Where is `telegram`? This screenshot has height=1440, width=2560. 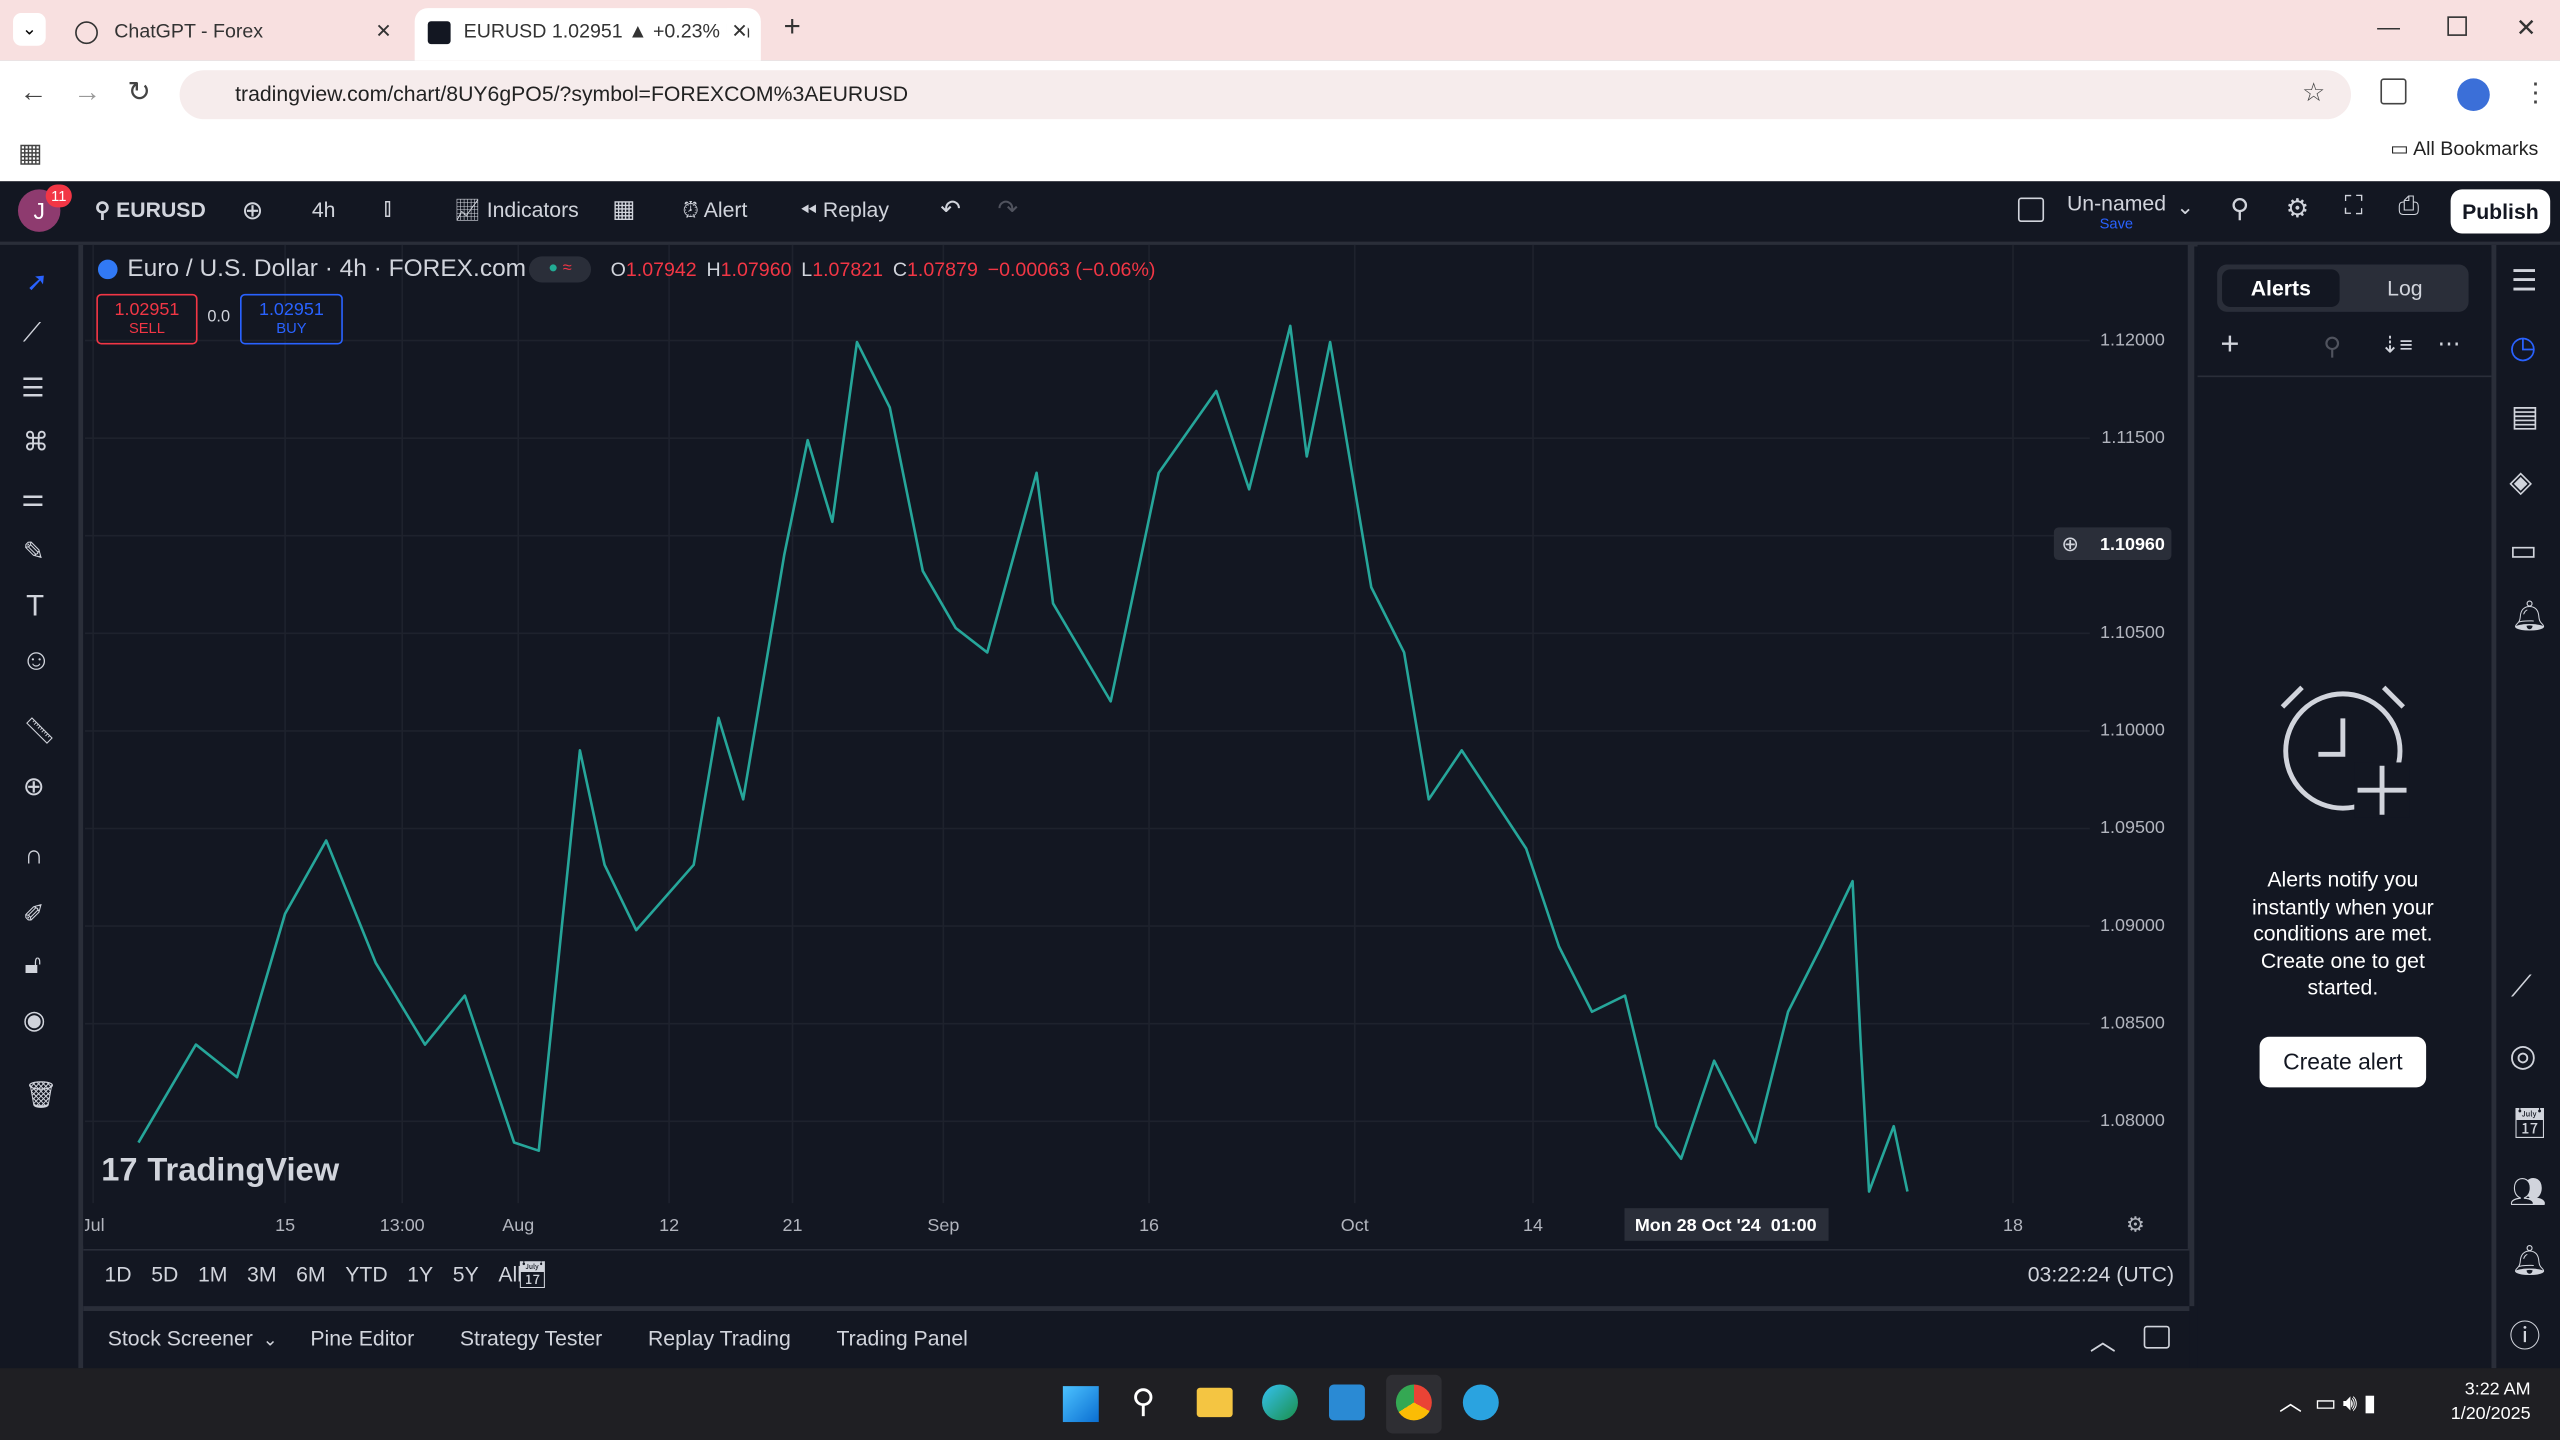
telegram is located at coordinates (1480, 1402).